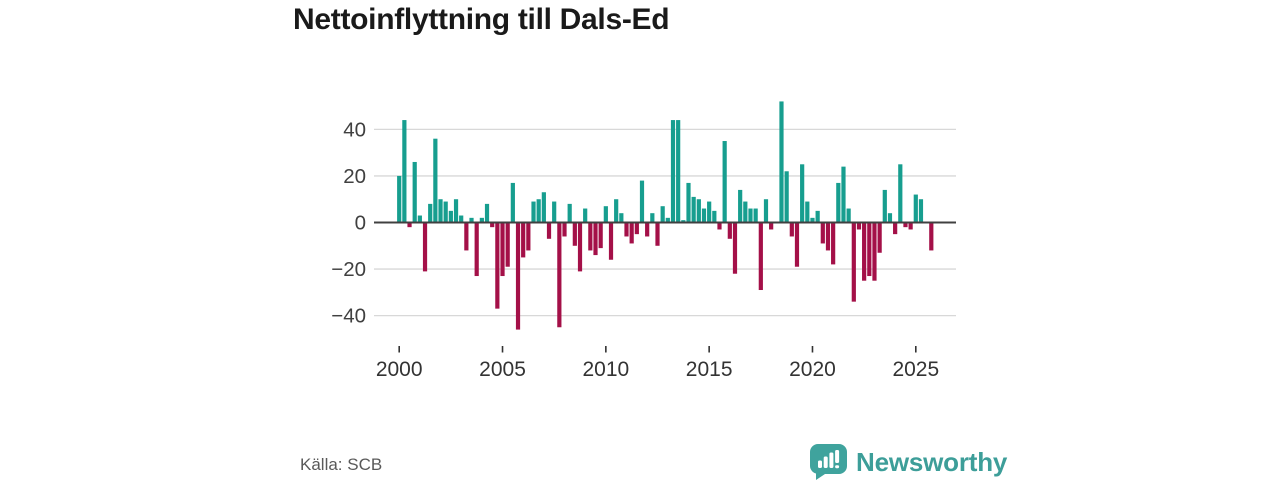 Image resolution: width=1280 pixels, height=480 pixels. I want to click on bar-2018-q1, so click(771, 226).